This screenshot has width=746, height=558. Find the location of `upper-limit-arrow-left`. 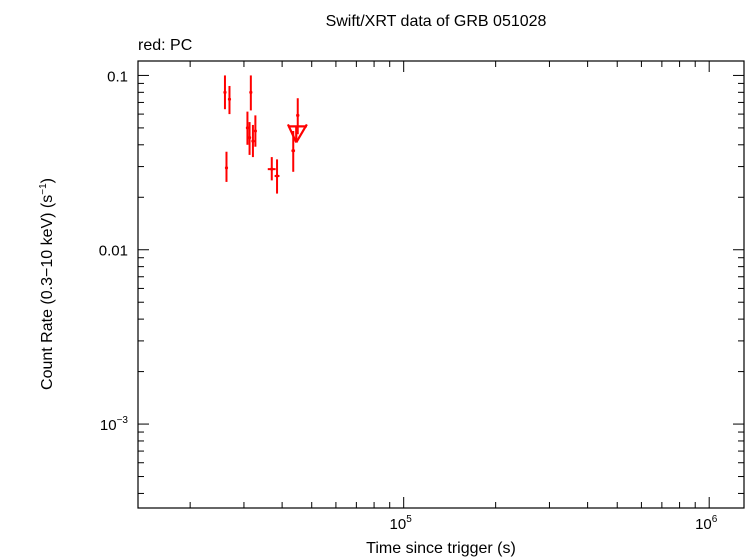

upper-limit-arrow-left is located at coordinates (292, 133).